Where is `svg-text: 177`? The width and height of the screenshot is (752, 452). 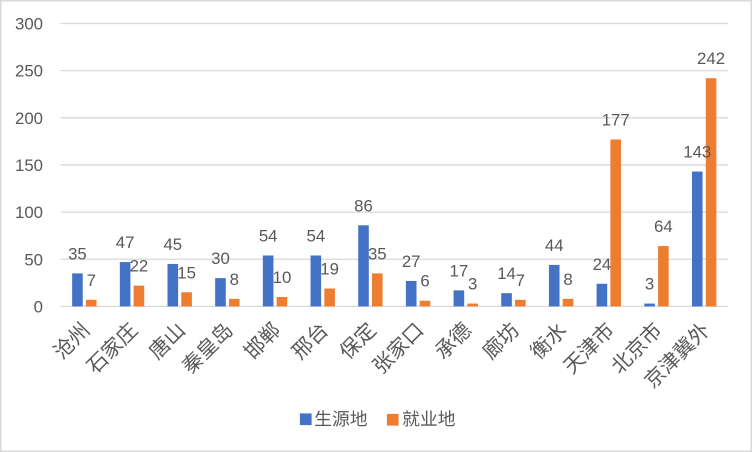
svg-text: 177 is located at coordinates (616, 119).